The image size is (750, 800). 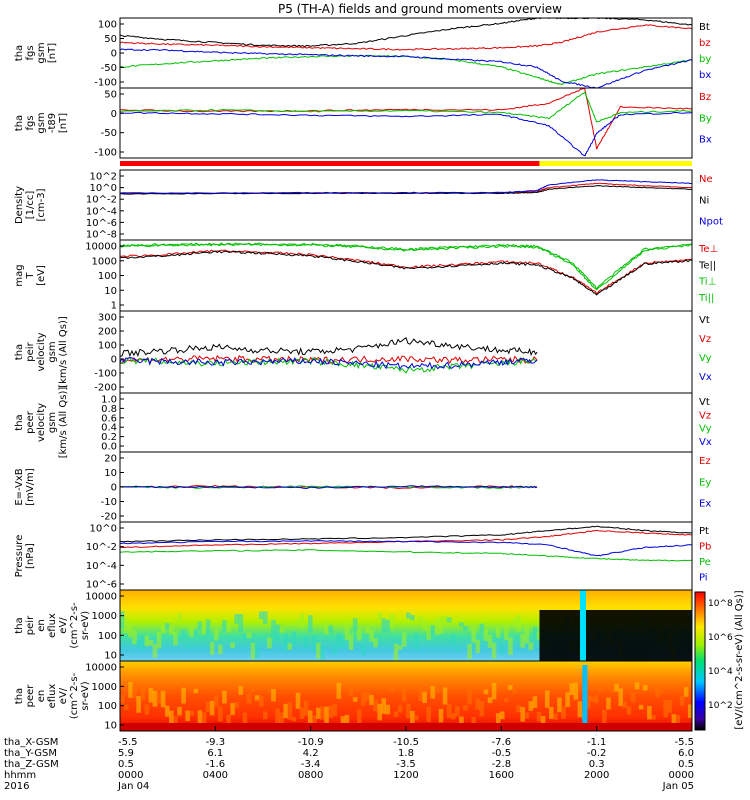 What do you see at coordinates (311, 764) in the screenshot?
I see `ephemeris-value: -3.4` at bounding box center [311, 764].